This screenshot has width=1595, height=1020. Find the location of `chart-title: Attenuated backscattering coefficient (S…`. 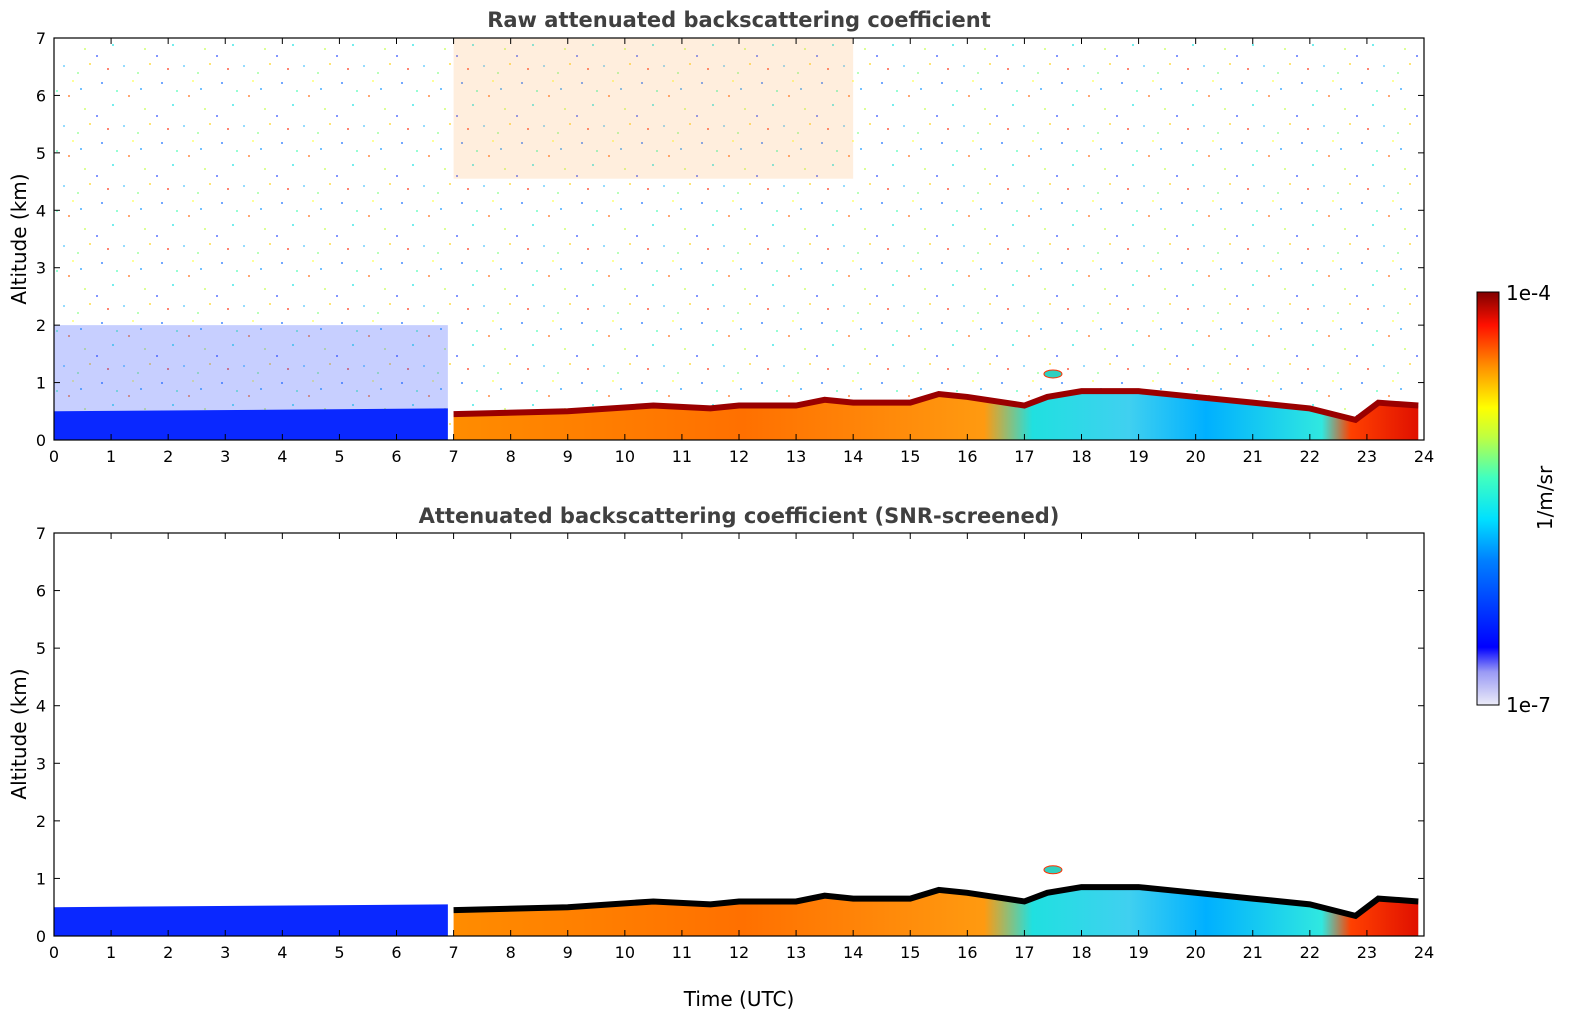

chart-title: Attenuated backscattering coefficient (S… is located at coordinates (739, 516).